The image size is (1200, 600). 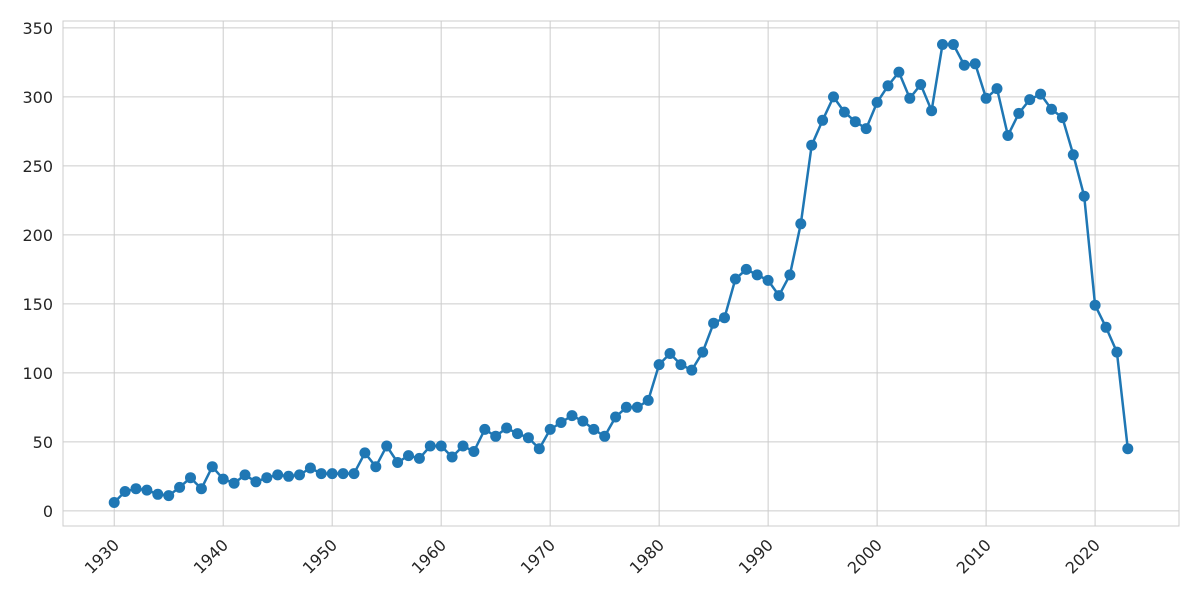 What do you see at coordinates (865, 556) in the screenshot?
I see `x-tick-label: 2000` at bounding box center [865, 556].